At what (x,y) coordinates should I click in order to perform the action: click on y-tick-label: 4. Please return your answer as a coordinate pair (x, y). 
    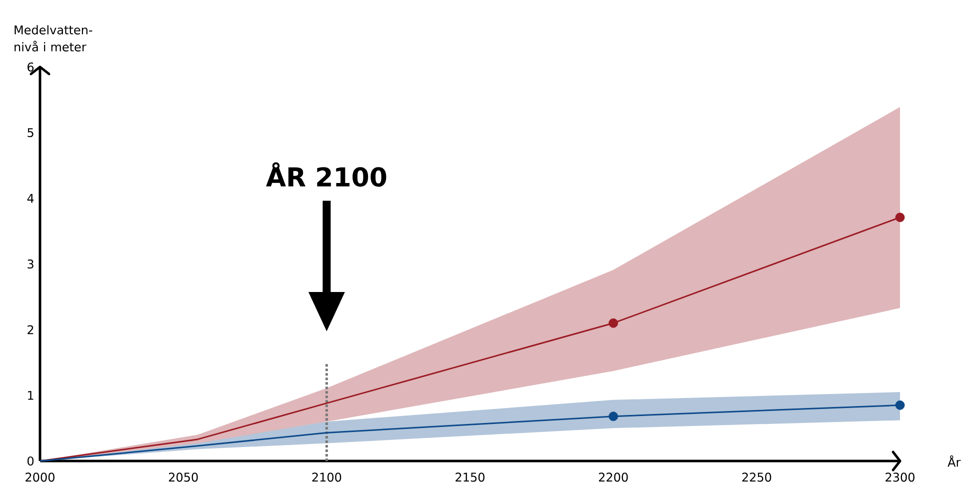
    Looking at the image, I should click on (30, 198).